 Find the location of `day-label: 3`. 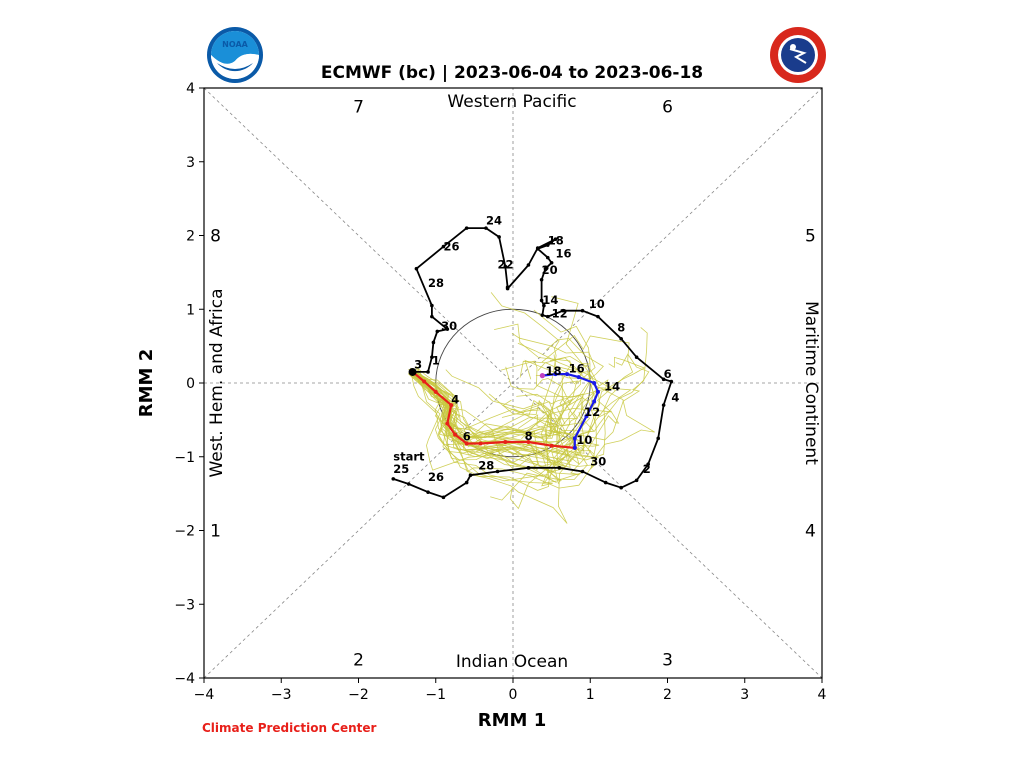

day-label: 3 is located at coordinates (418, 364).